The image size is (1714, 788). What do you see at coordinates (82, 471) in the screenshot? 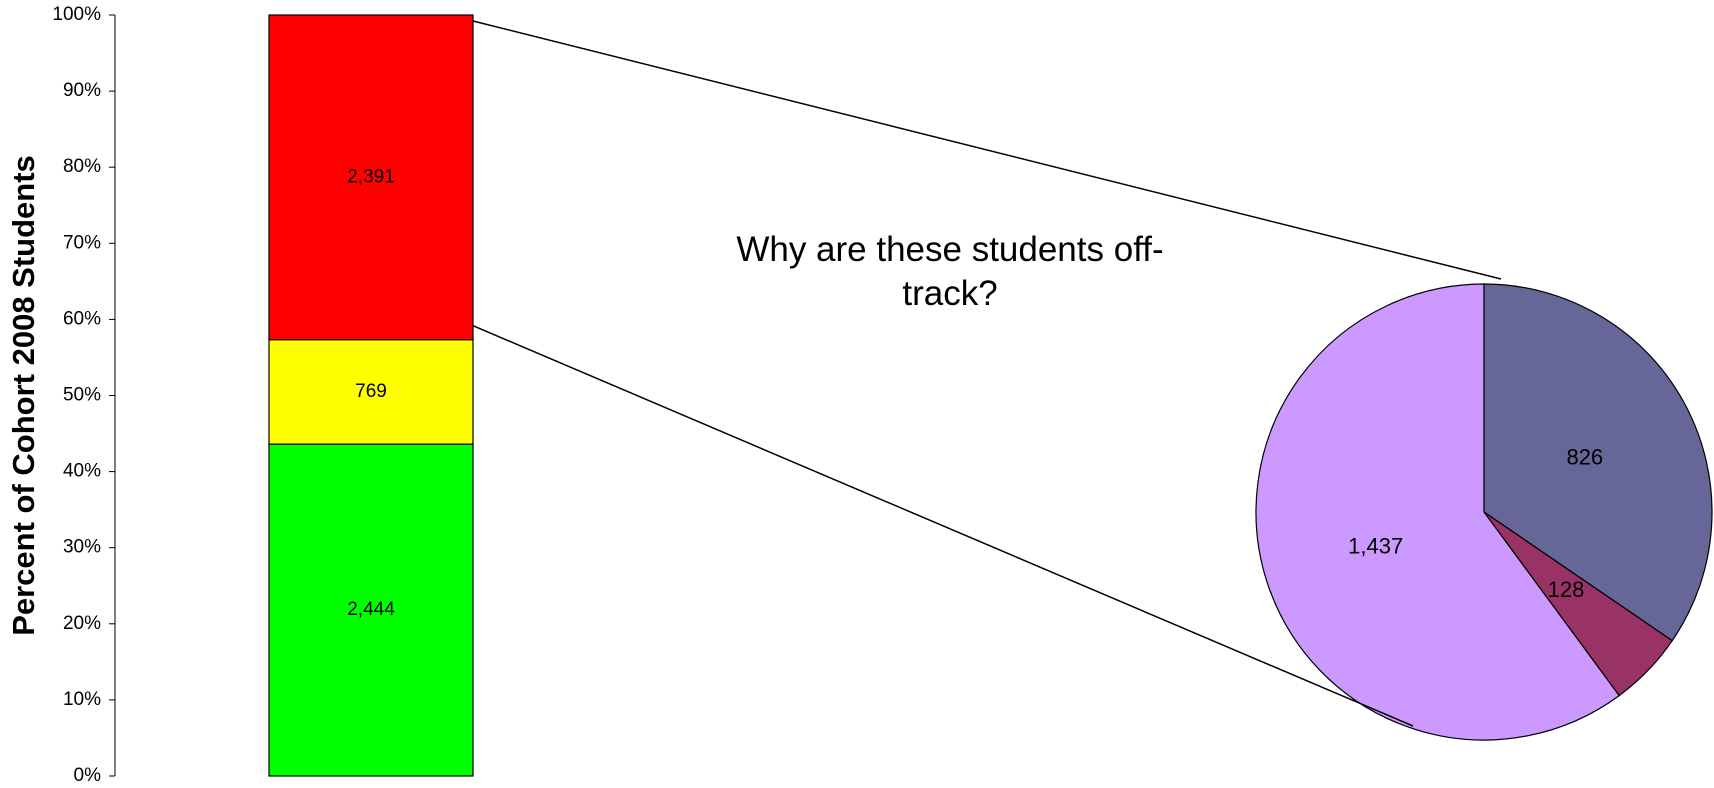
I see `y-tick-label: 40%` at bounding box center [82, 471].